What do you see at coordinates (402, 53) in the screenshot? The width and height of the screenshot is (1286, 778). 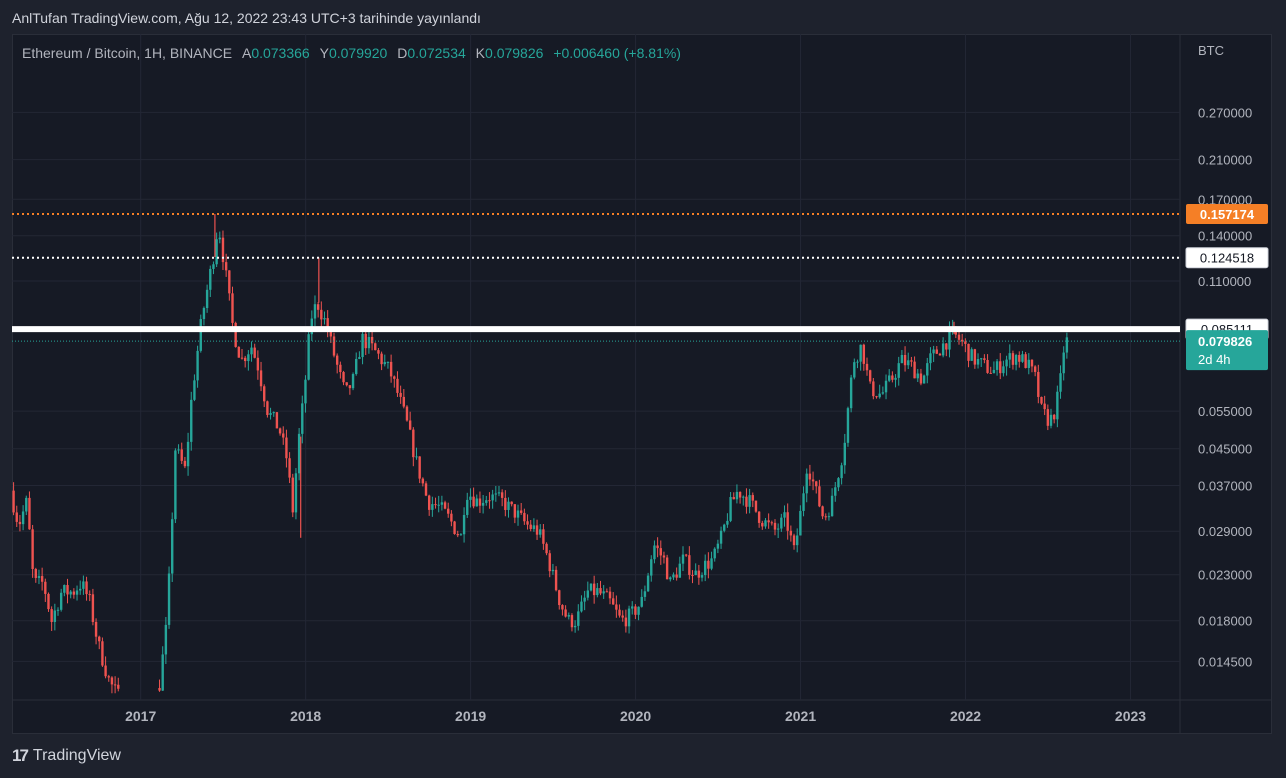 I see `legend-low-label: D` at bounding box center [402, 53].